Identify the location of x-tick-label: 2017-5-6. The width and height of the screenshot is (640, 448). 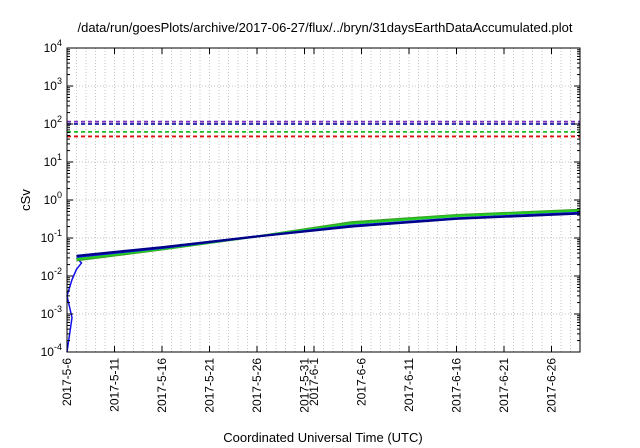
(67, 382).